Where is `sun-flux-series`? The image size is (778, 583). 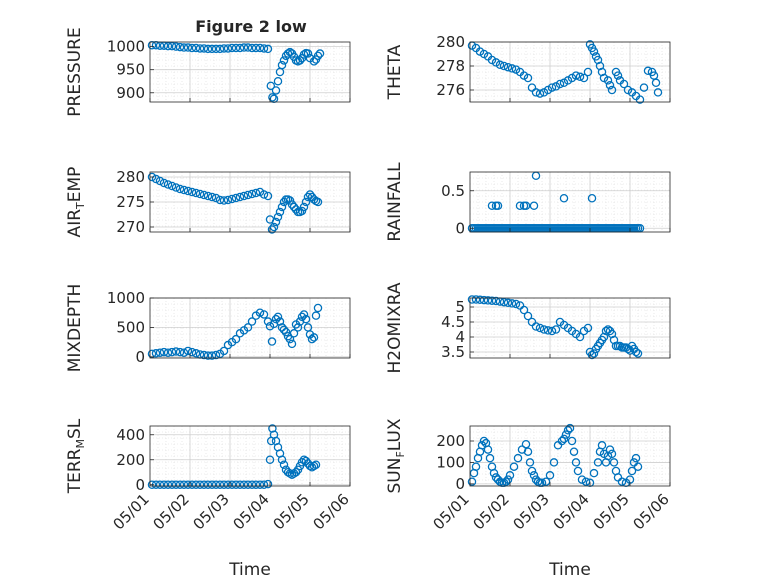
sun-flux-series is located at coordinates (555, 455).